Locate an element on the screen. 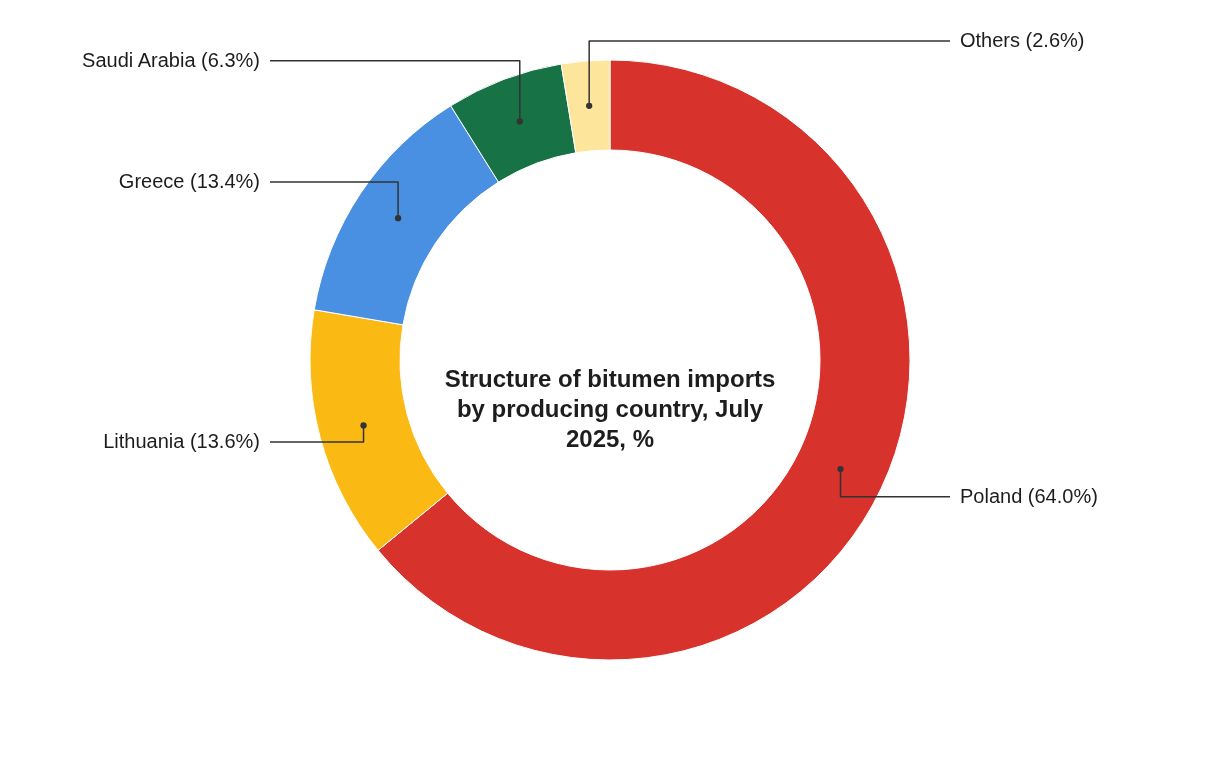 This screenshot has width=1220, height=766. slice-label: Others (2.6%) is located at coordinates (1022, 40).